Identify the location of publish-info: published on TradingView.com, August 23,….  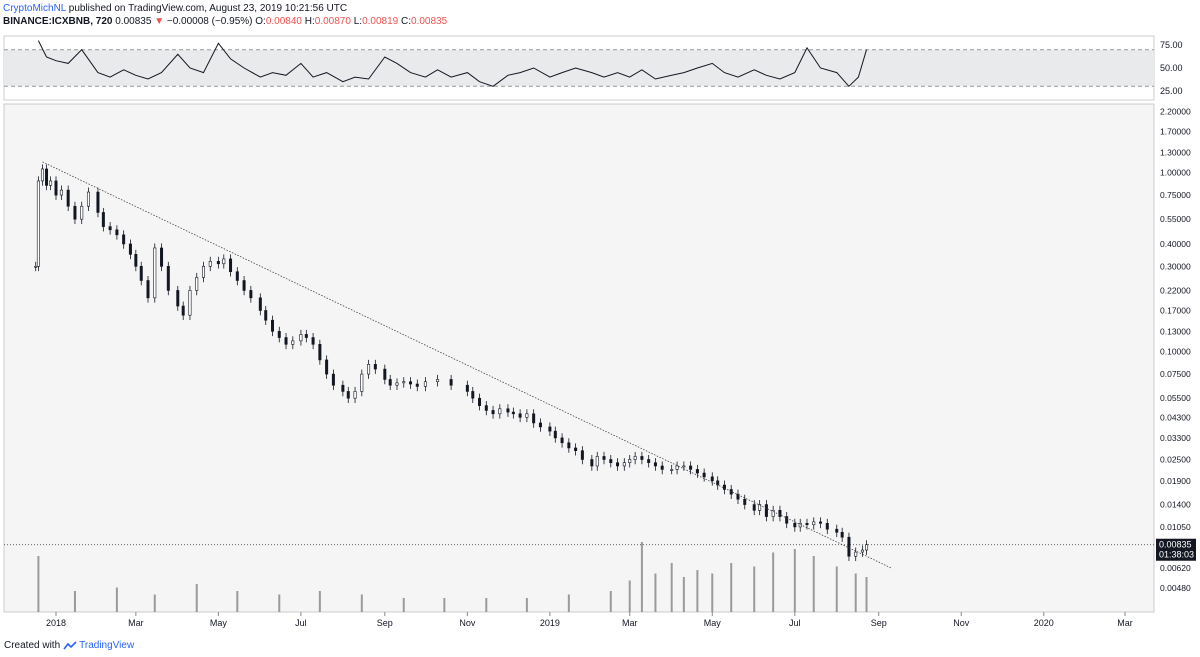
(208, 8).